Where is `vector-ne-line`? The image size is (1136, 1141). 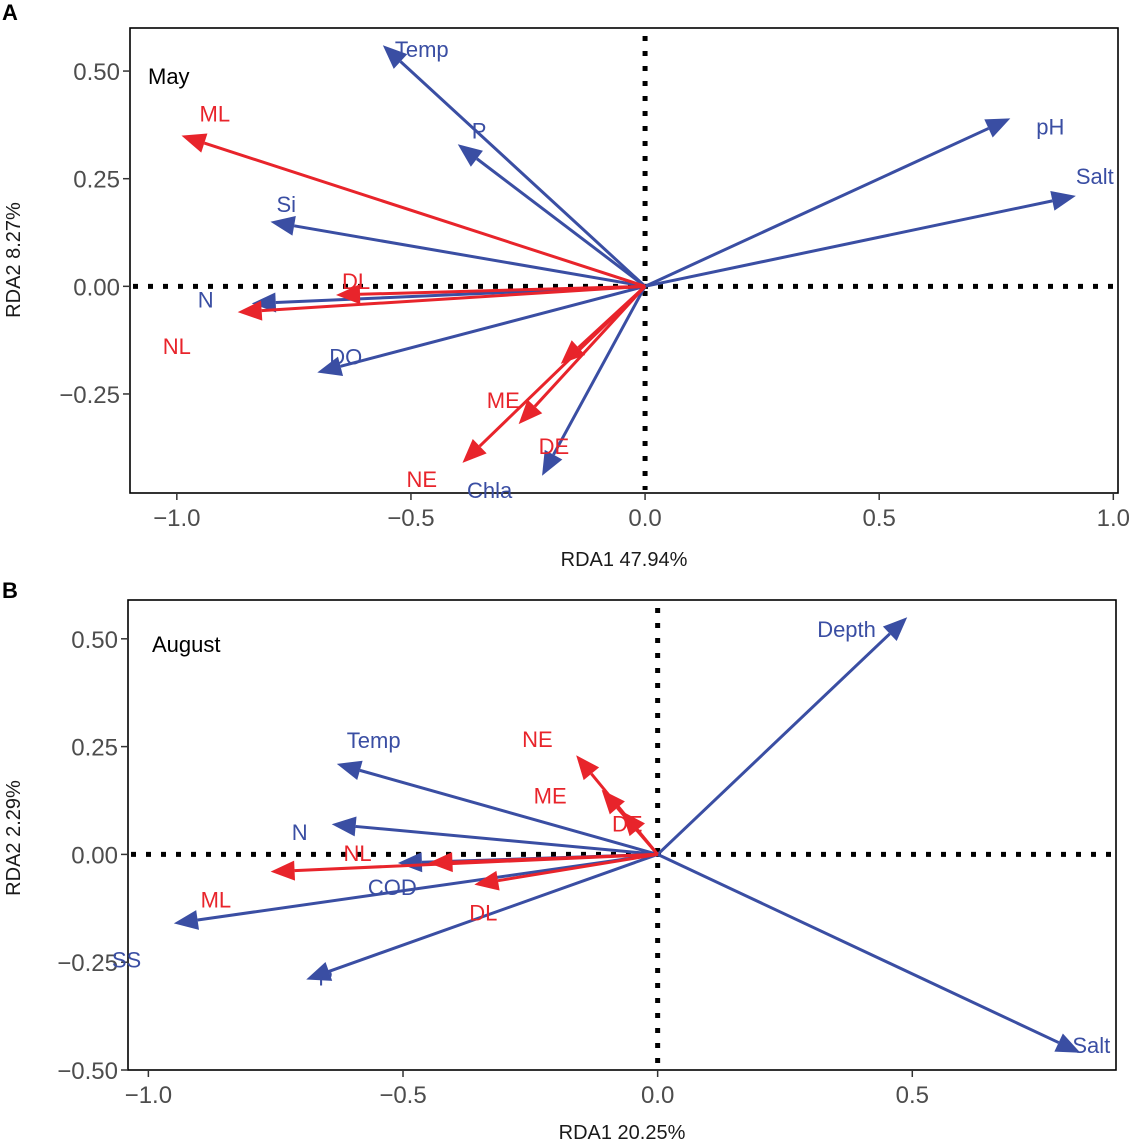
vector-ne-line is located at coordinates (562, 366).